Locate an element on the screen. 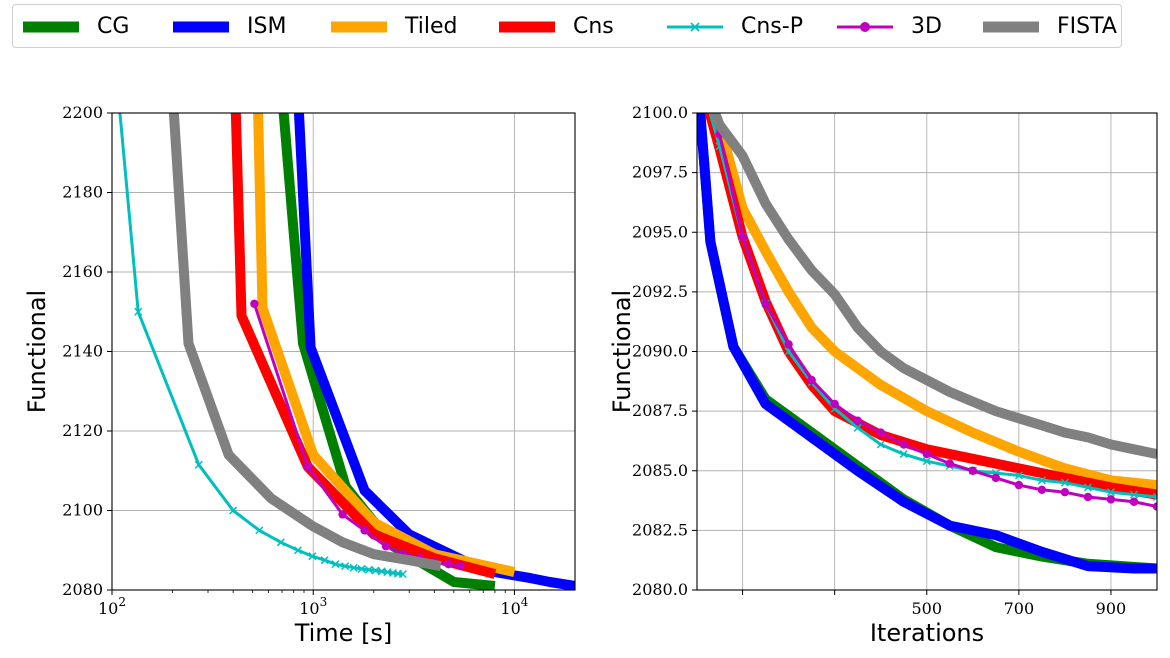 The width and height of the screenshot is (1170, 658). y-tick-label: 2080.0 is located at coordinates (660, 589).